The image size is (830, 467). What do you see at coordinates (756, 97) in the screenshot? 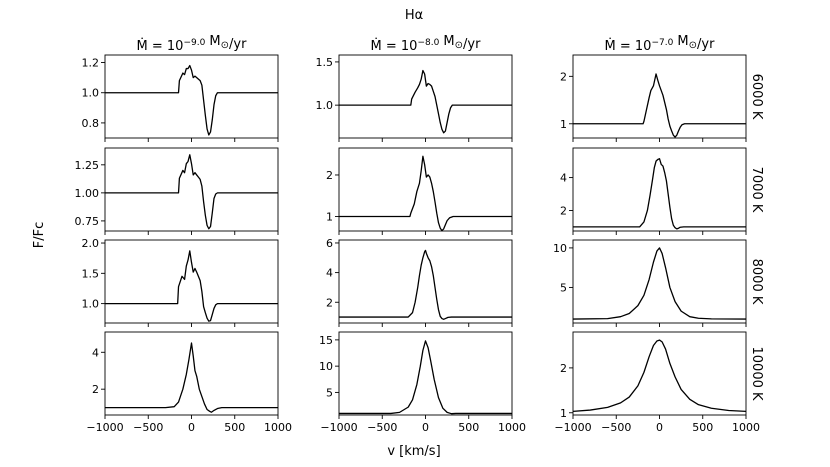
I see `row-label-1: 6000 K` at bounding box center [756, 97].